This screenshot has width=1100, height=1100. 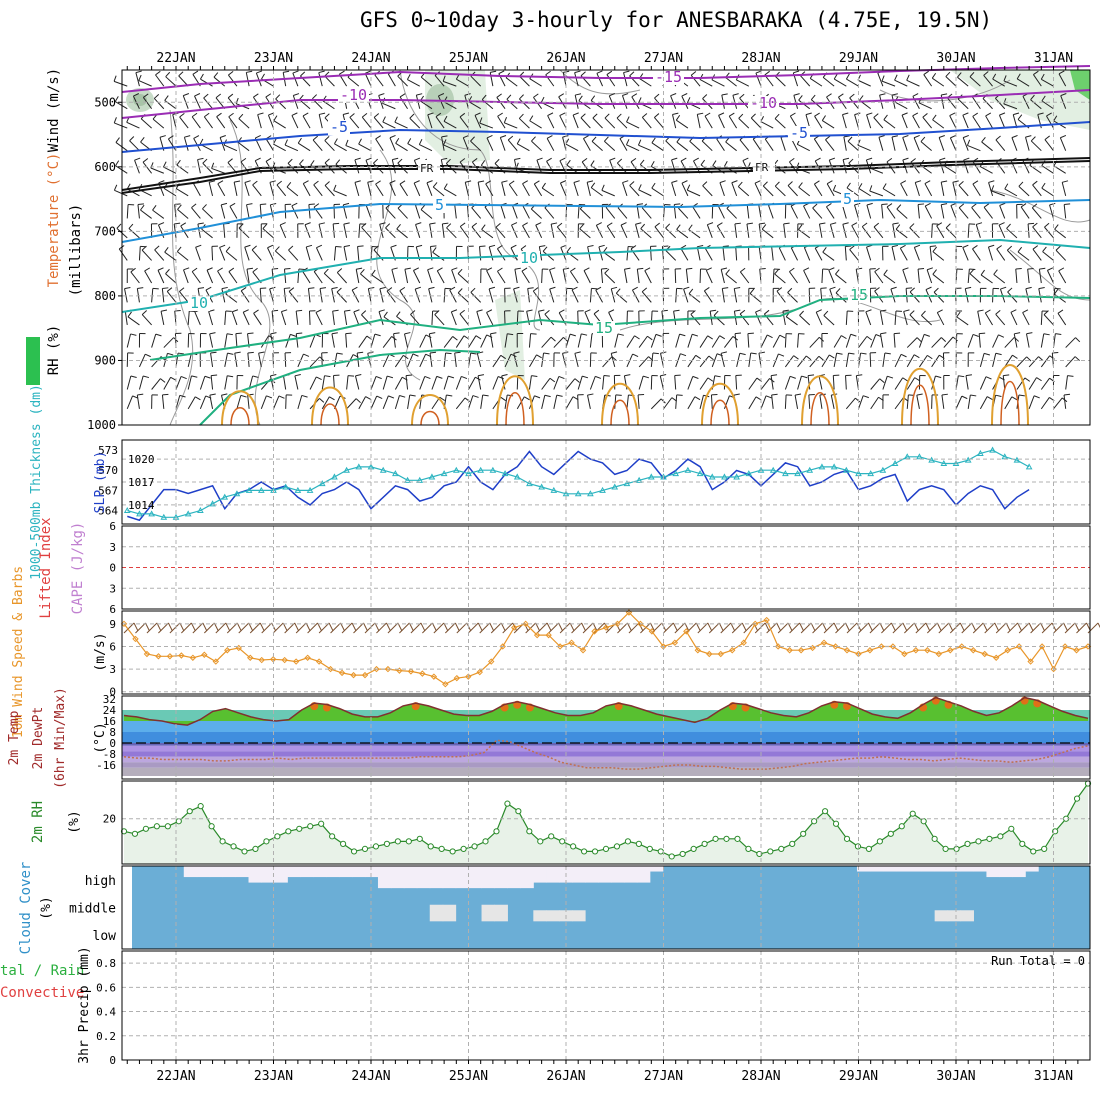 What do you see at coordinates (100, 881) in the screenshot?
I see `cloud-level-label: high` at bounding box center [100, 881].